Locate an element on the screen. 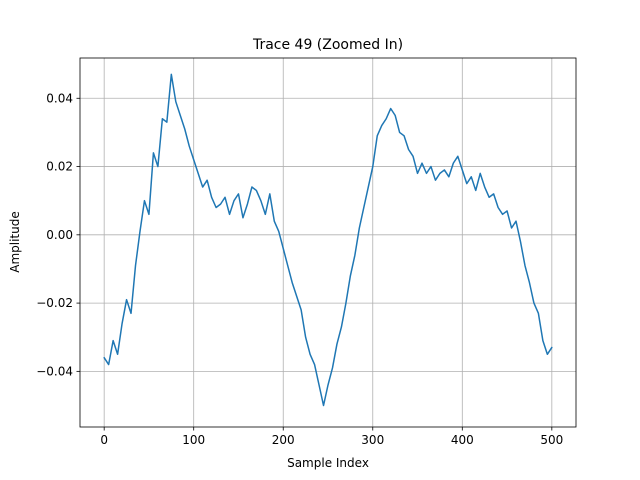 This screenshot has width=640, height=480. chart-title: Trace 49 (Zoomed In) is located at coordinates (327, 45).